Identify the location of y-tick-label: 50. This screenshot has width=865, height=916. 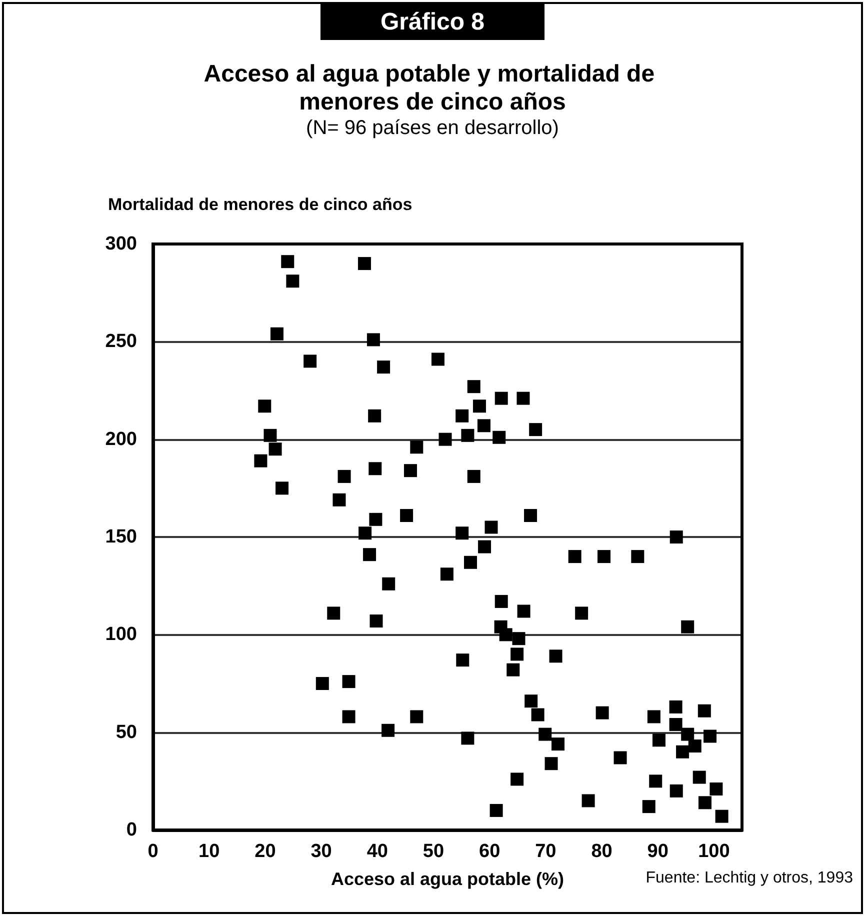
(126, 732).